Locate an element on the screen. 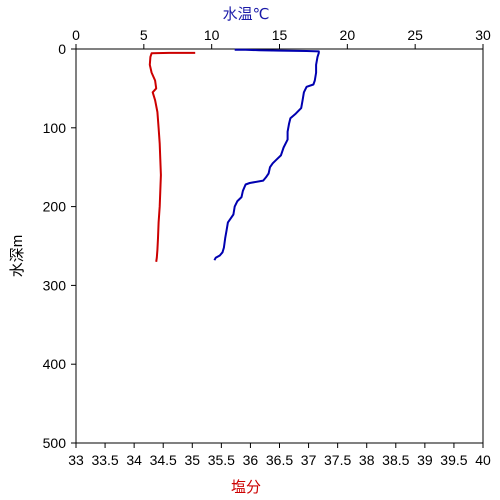  bottom-tick-label: 33.5 is located at coordinates (104, 460).